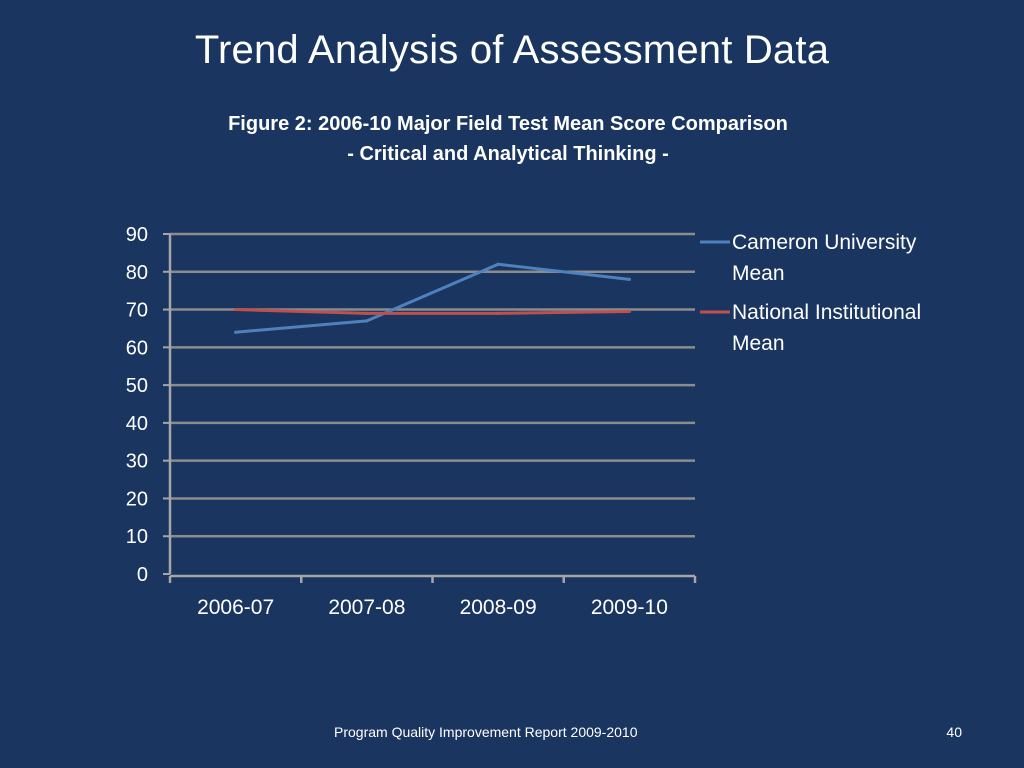  What do you see at coordinates (629, 607) in the screenshot?
I see `x-tick-label: 2009-10` at bounding box center [629, 607].